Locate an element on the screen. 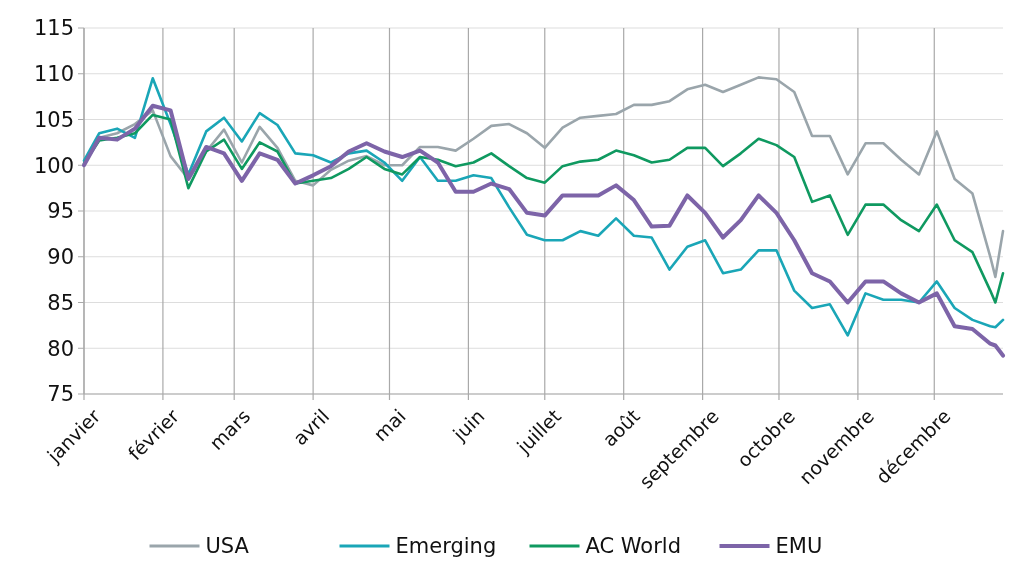  y-tick-label: 90 is located at coordinates (60, 257).